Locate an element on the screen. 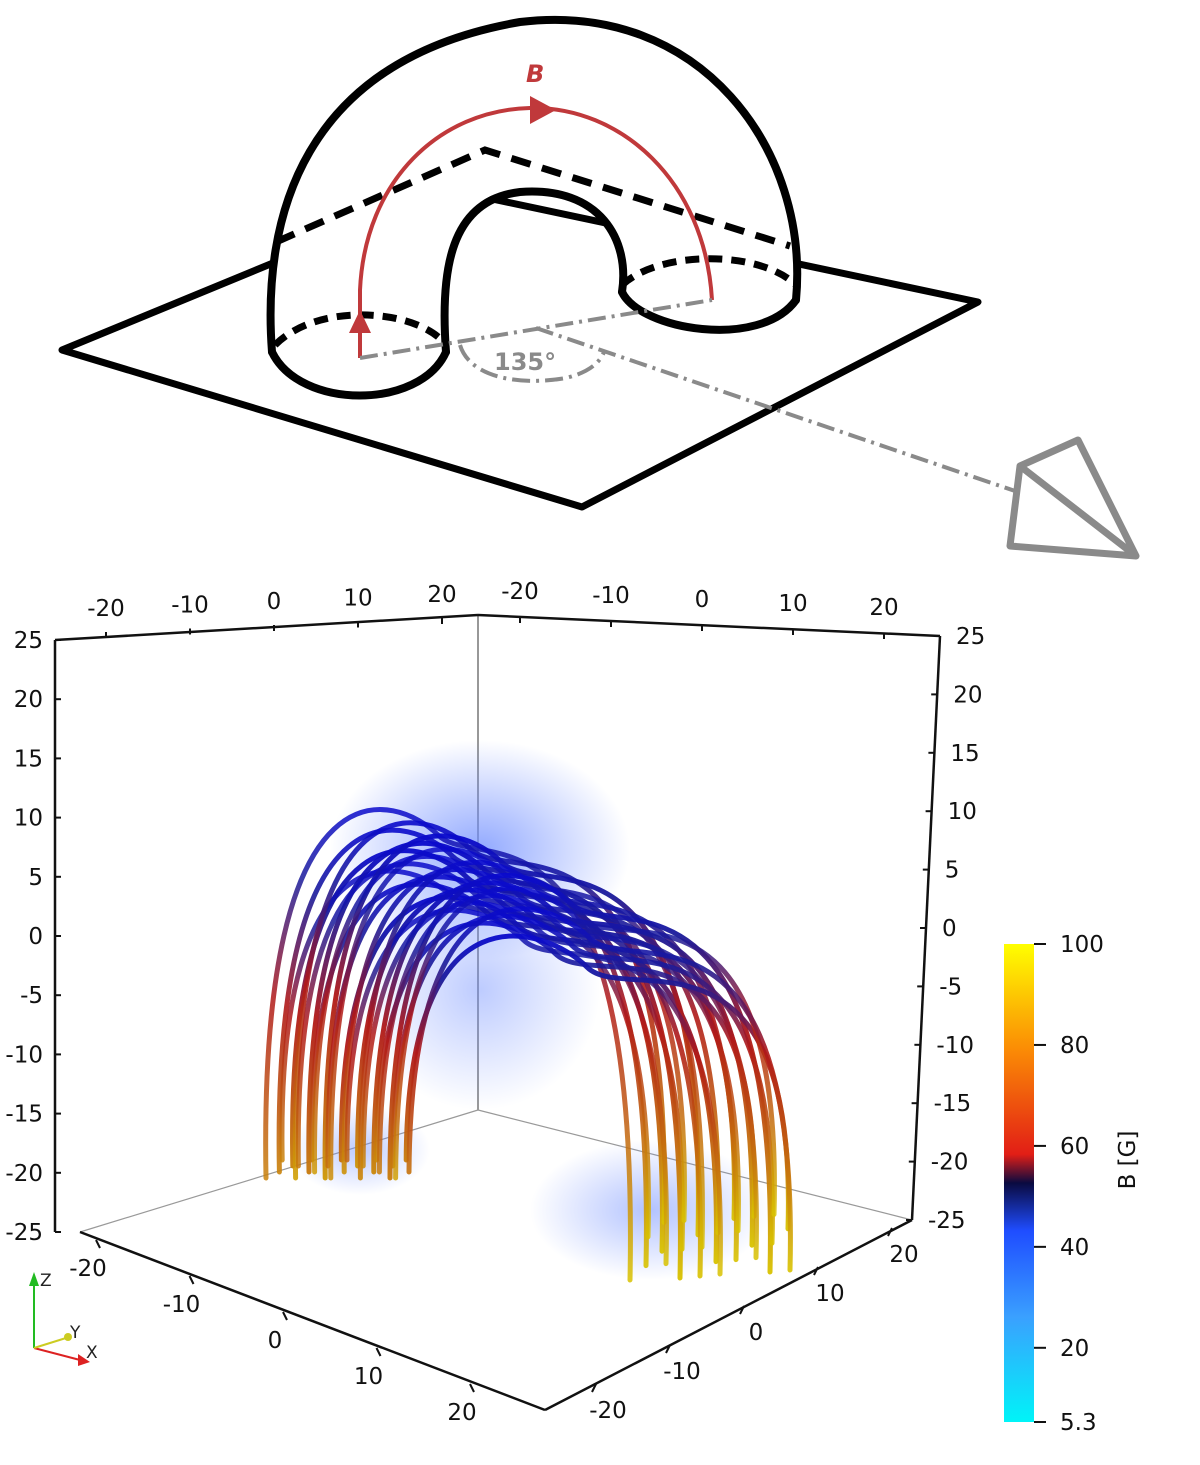 Image resolution: width=1200 pixels, height=1465 pixels. right-z-tick-label: -20 is located at coordinates (950, 1163).